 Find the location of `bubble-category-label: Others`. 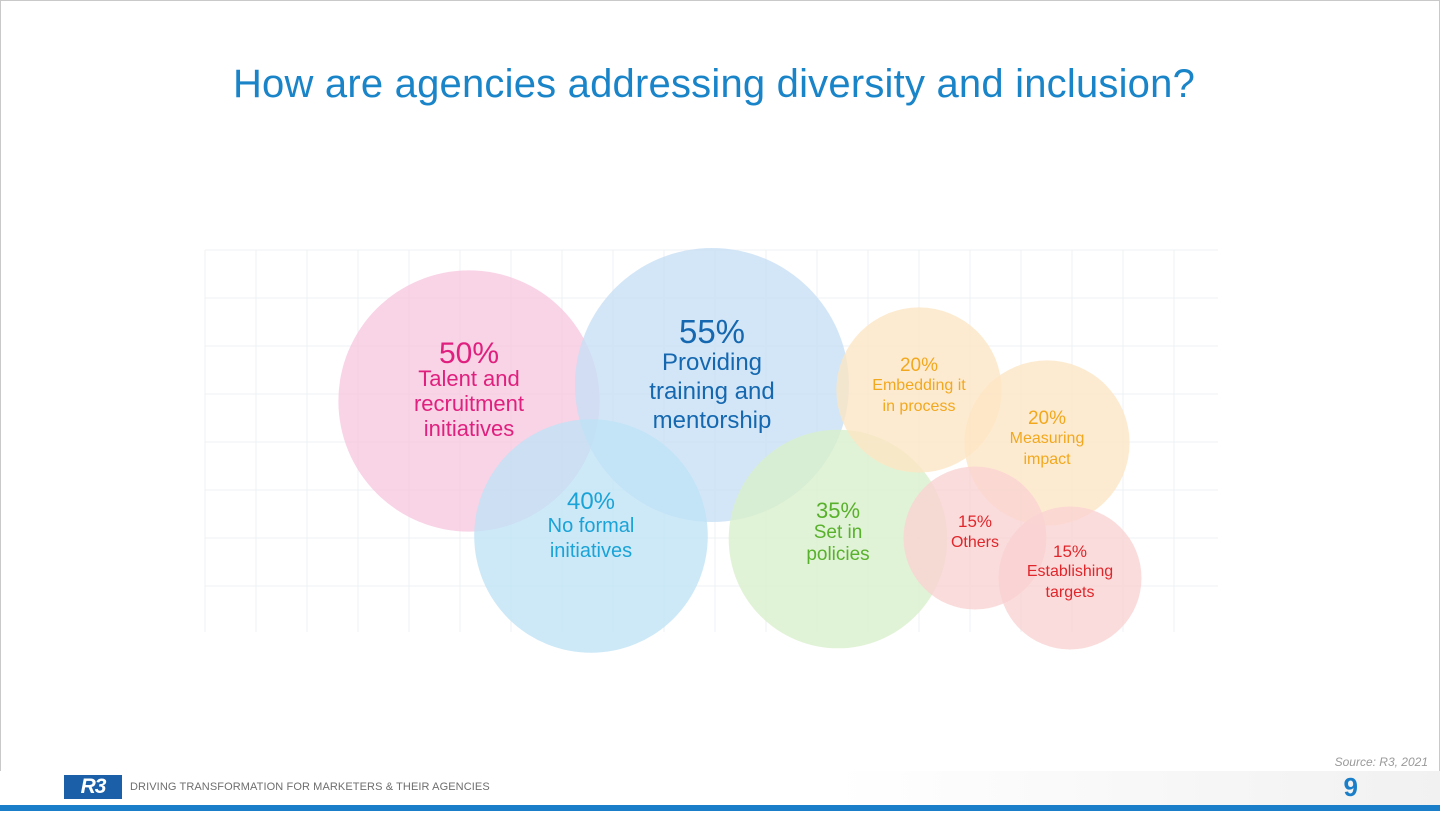

bubble-category-label: Others is located at coordinates (975, 542).